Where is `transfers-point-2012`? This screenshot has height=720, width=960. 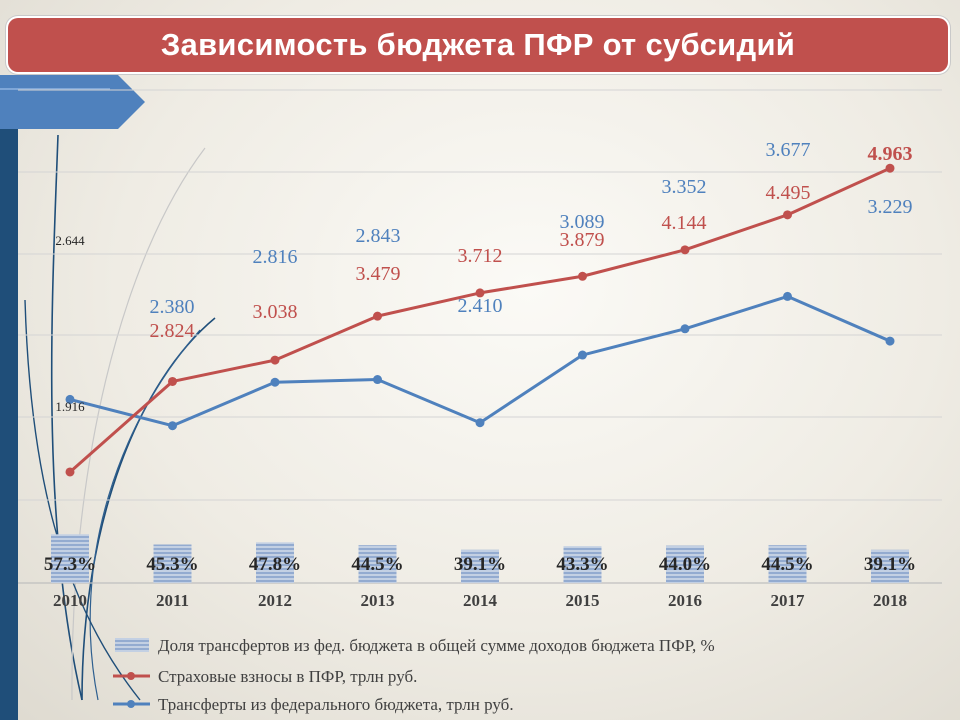
transfers-point-2012 is located at coordinates (275, 382).